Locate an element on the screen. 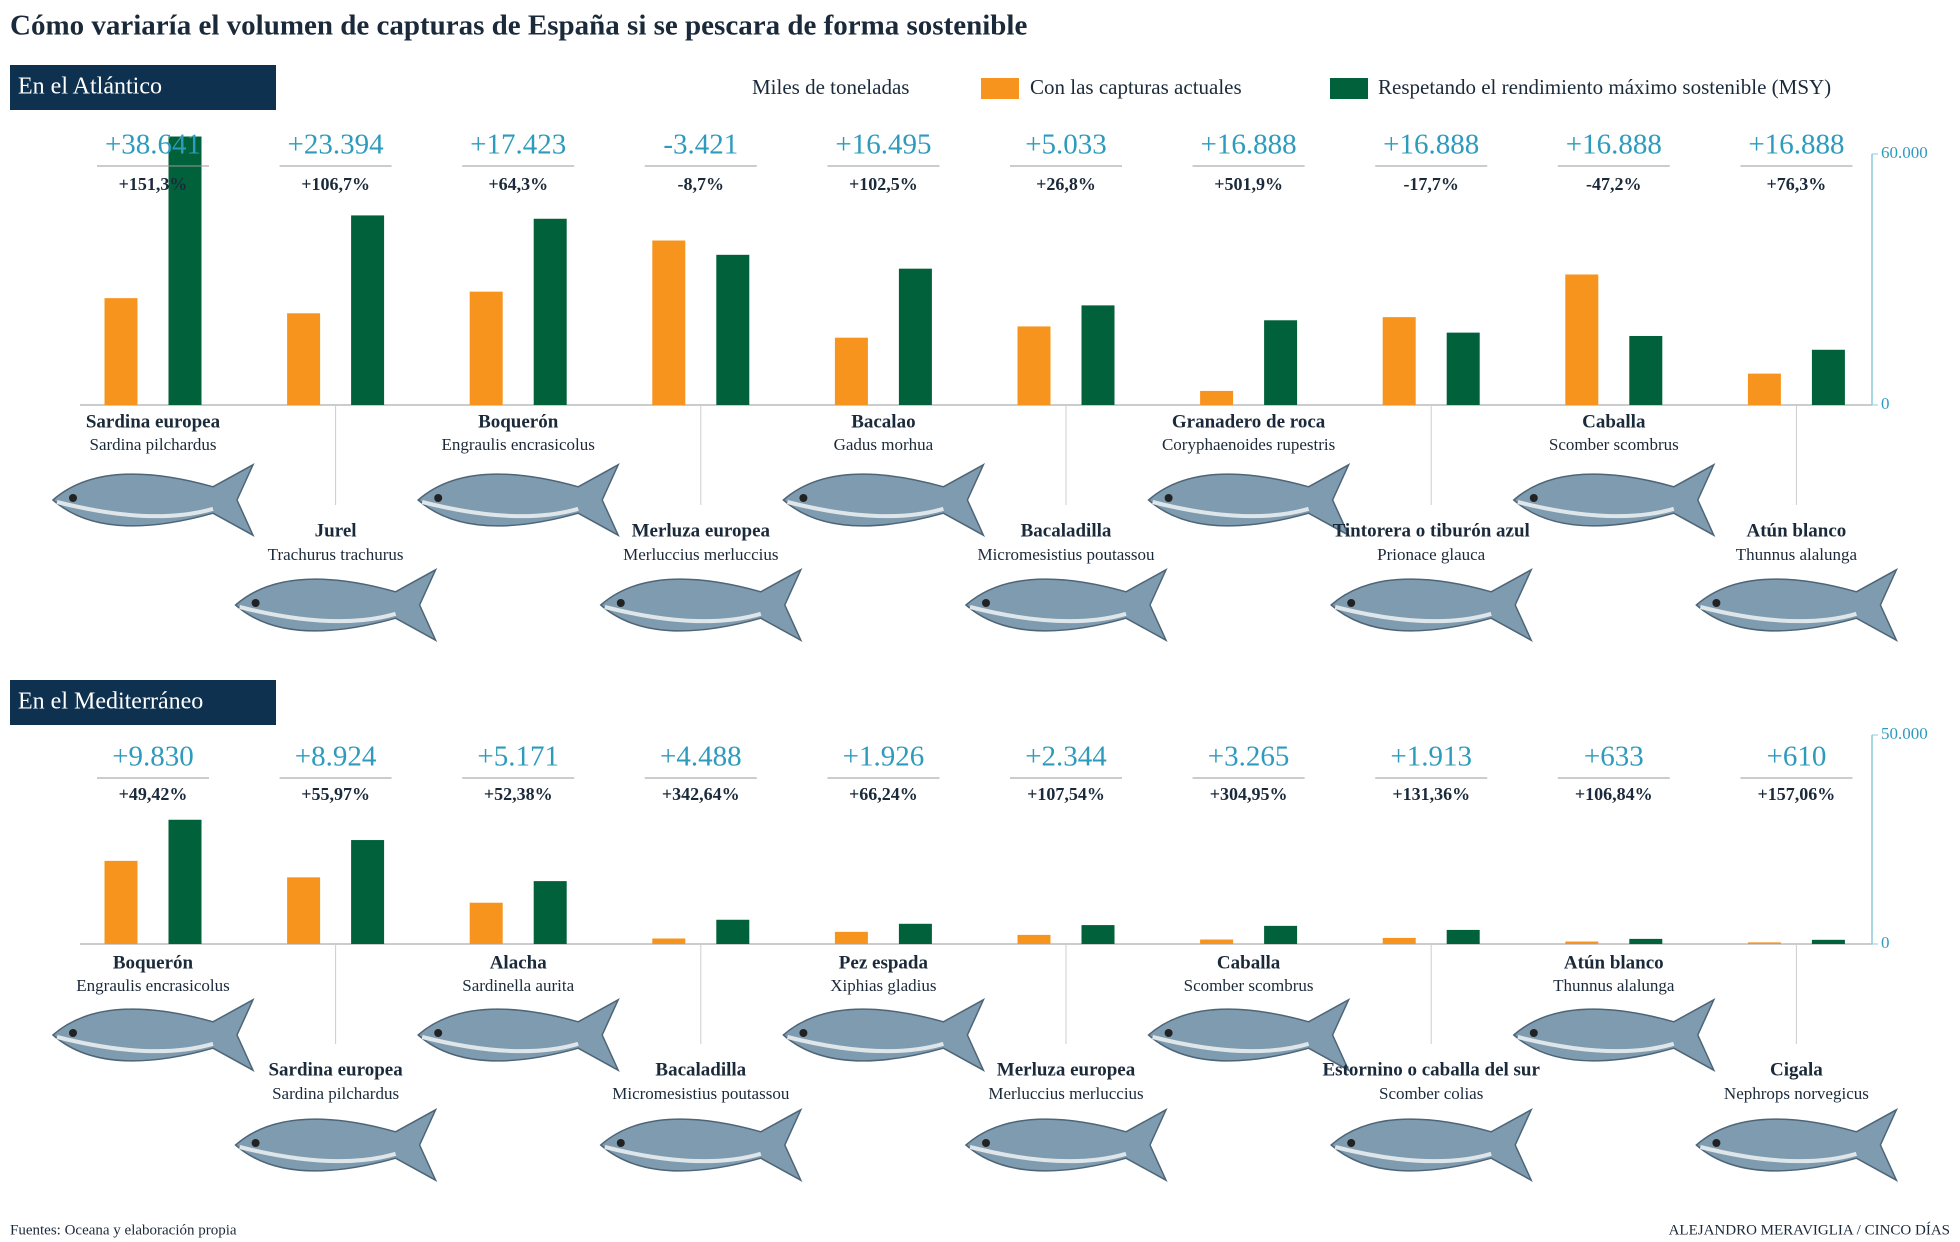 The width and height of the screenshot is (1960, 1242). scientific-name: Scomber colias is located at coordinates (1431, 1093).